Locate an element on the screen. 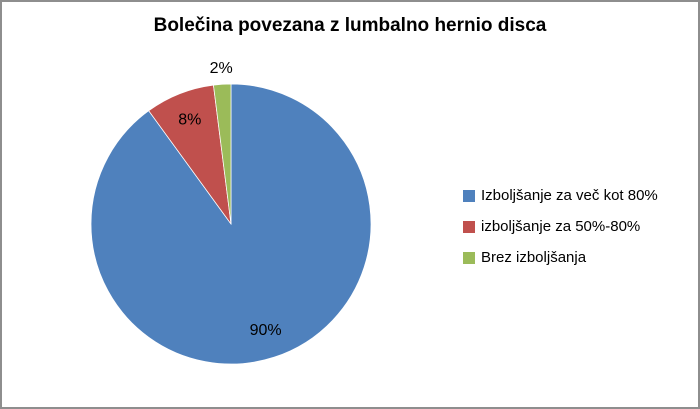 The width and height of the screenshot is (700, 409). legend-item: Izboljšanje za več kot 80% is located at coordinates (560, 195).